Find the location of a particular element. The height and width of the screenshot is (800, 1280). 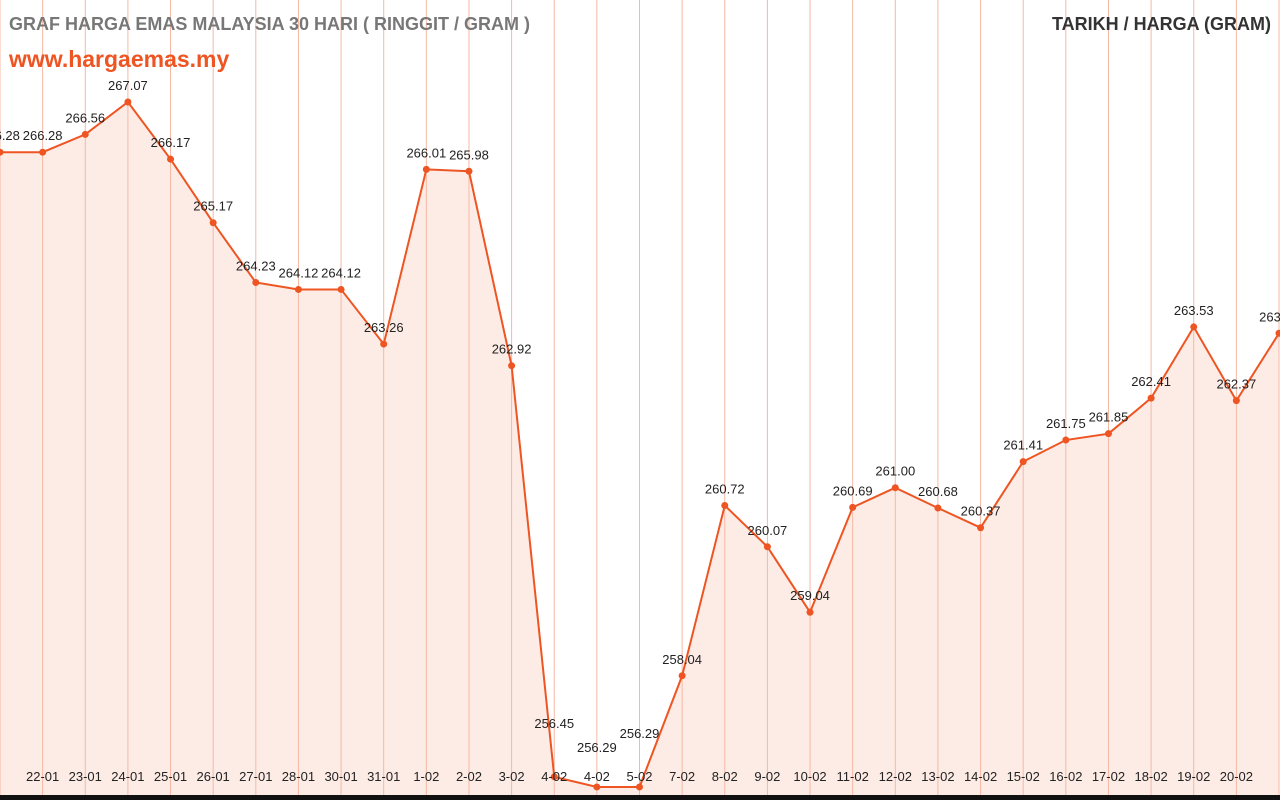

data-label: 262.41 is located at coordinates (1151, 381).